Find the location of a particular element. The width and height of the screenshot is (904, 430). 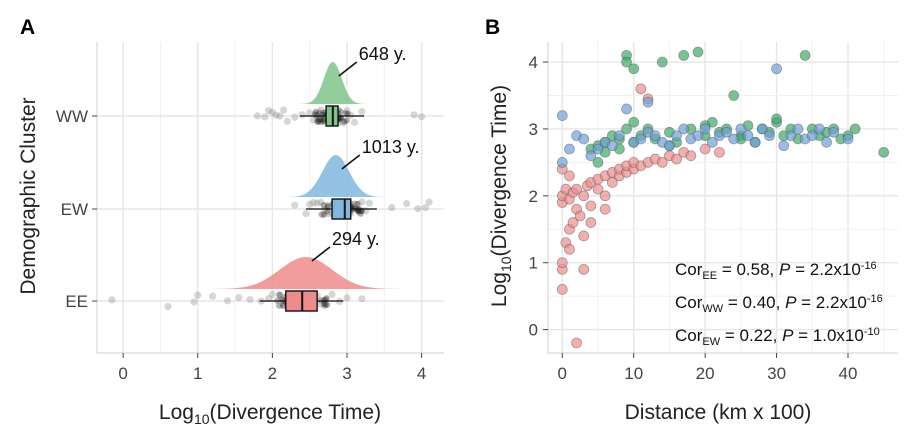

panel-b-y-tick-label: 1 is located at coordinates (533, 263).